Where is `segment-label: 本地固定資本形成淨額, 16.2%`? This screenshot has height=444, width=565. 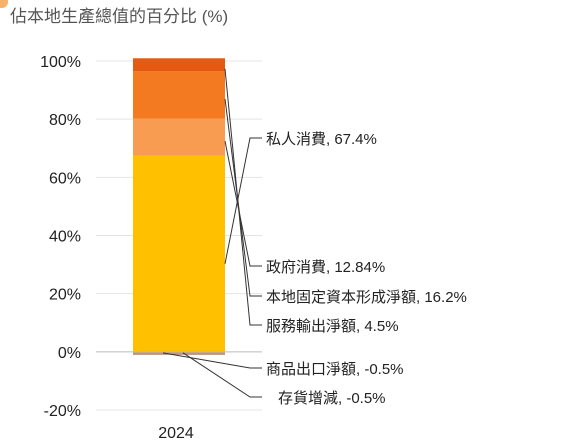 segment-label: 本地固定資本形成淨額, 16.2% is located at coordinates (366, 297).